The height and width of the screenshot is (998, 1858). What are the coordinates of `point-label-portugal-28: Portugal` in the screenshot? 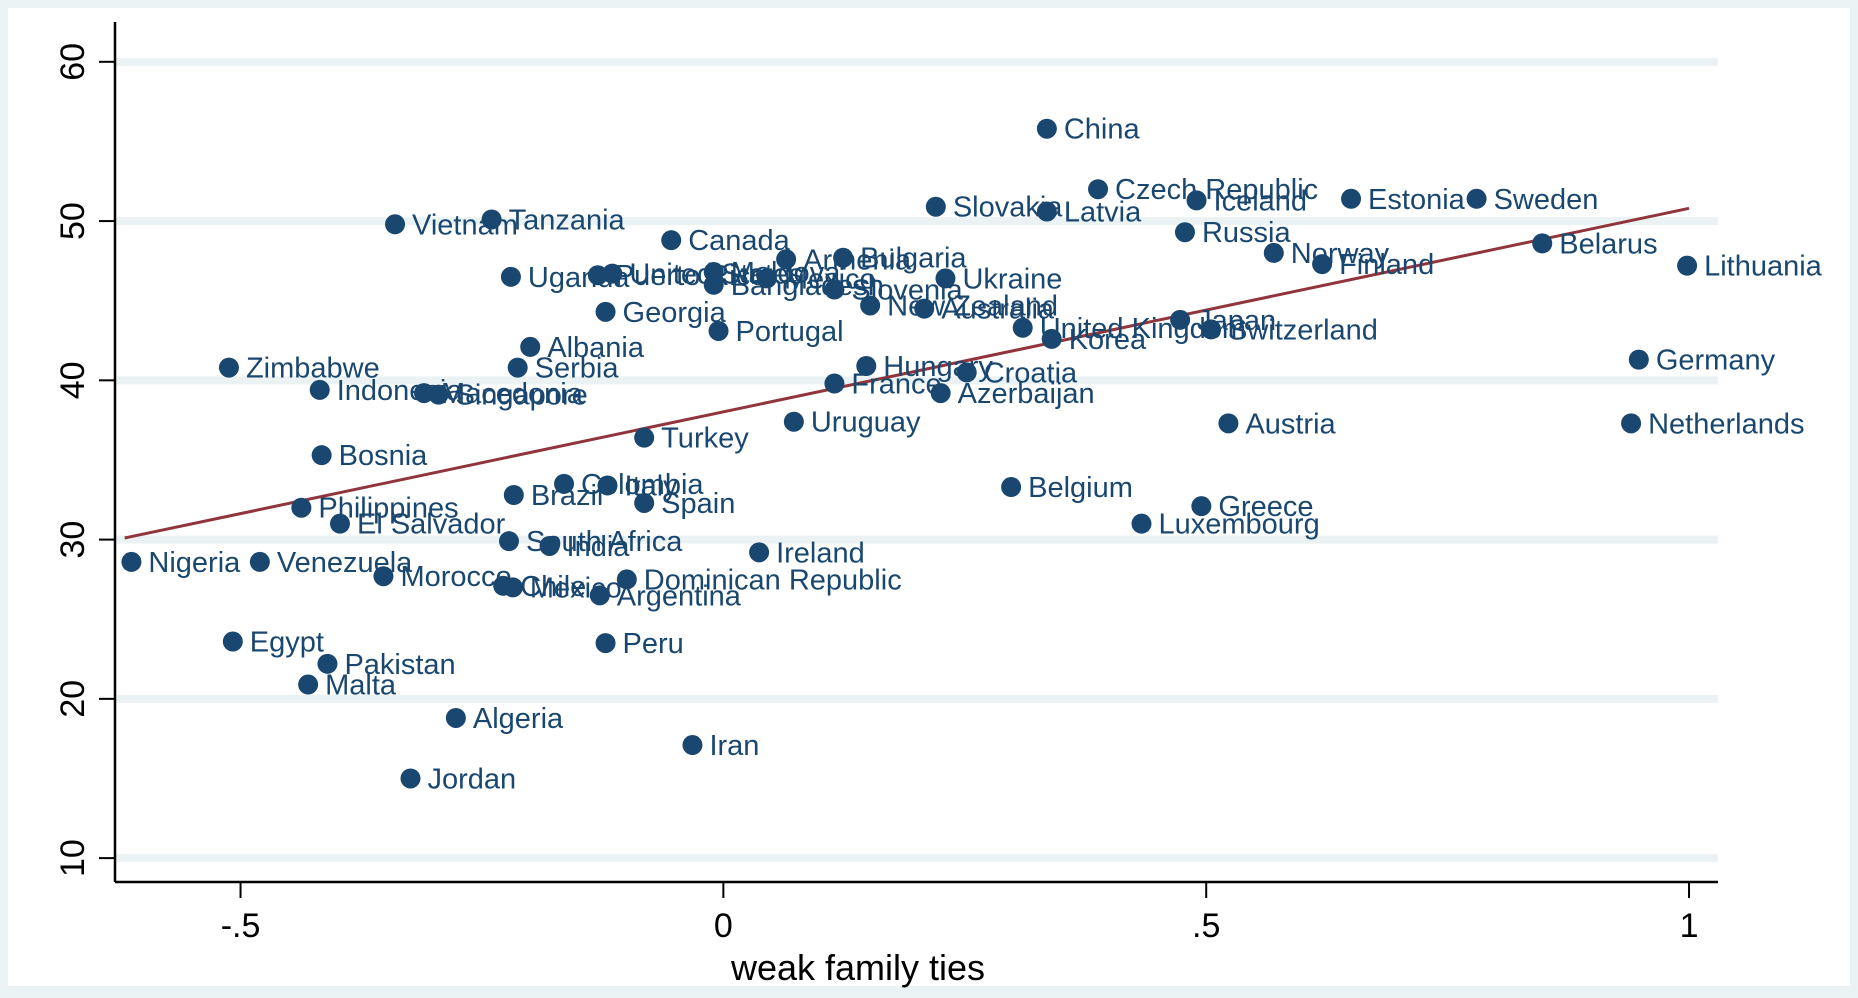 It's located at (790, 332).